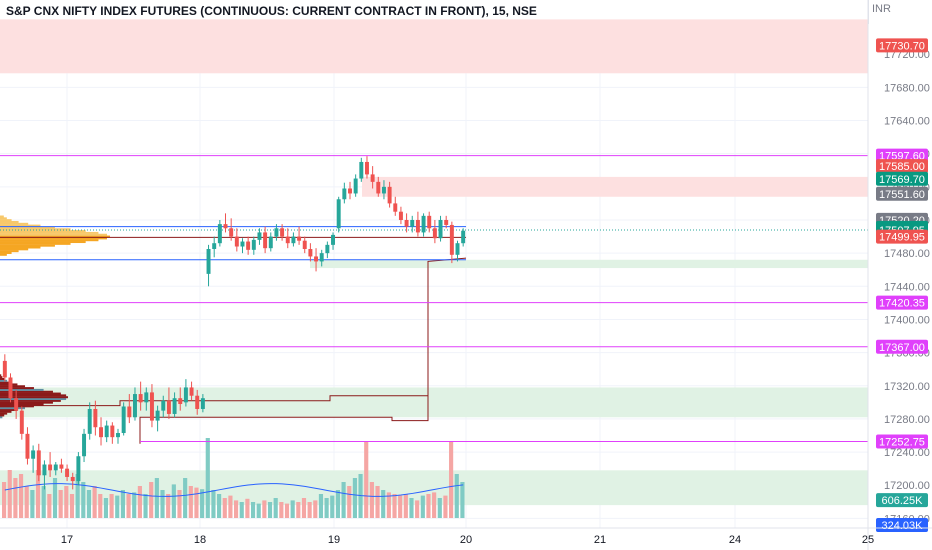  I want to click on y-tick-label: 17640.00, so click(907, 122).